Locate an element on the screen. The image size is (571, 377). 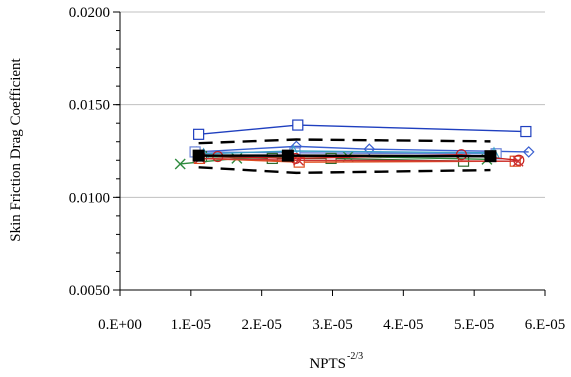
y-tick-label: 0.0050 is located at coordinates (89, 291).